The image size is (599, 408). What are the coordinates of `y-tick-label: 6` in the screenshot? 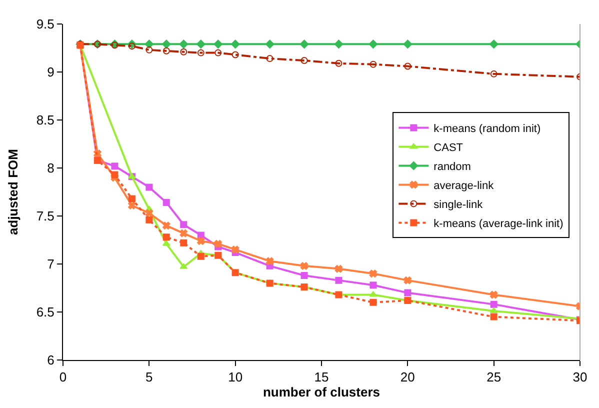 It's located at (50, 360).